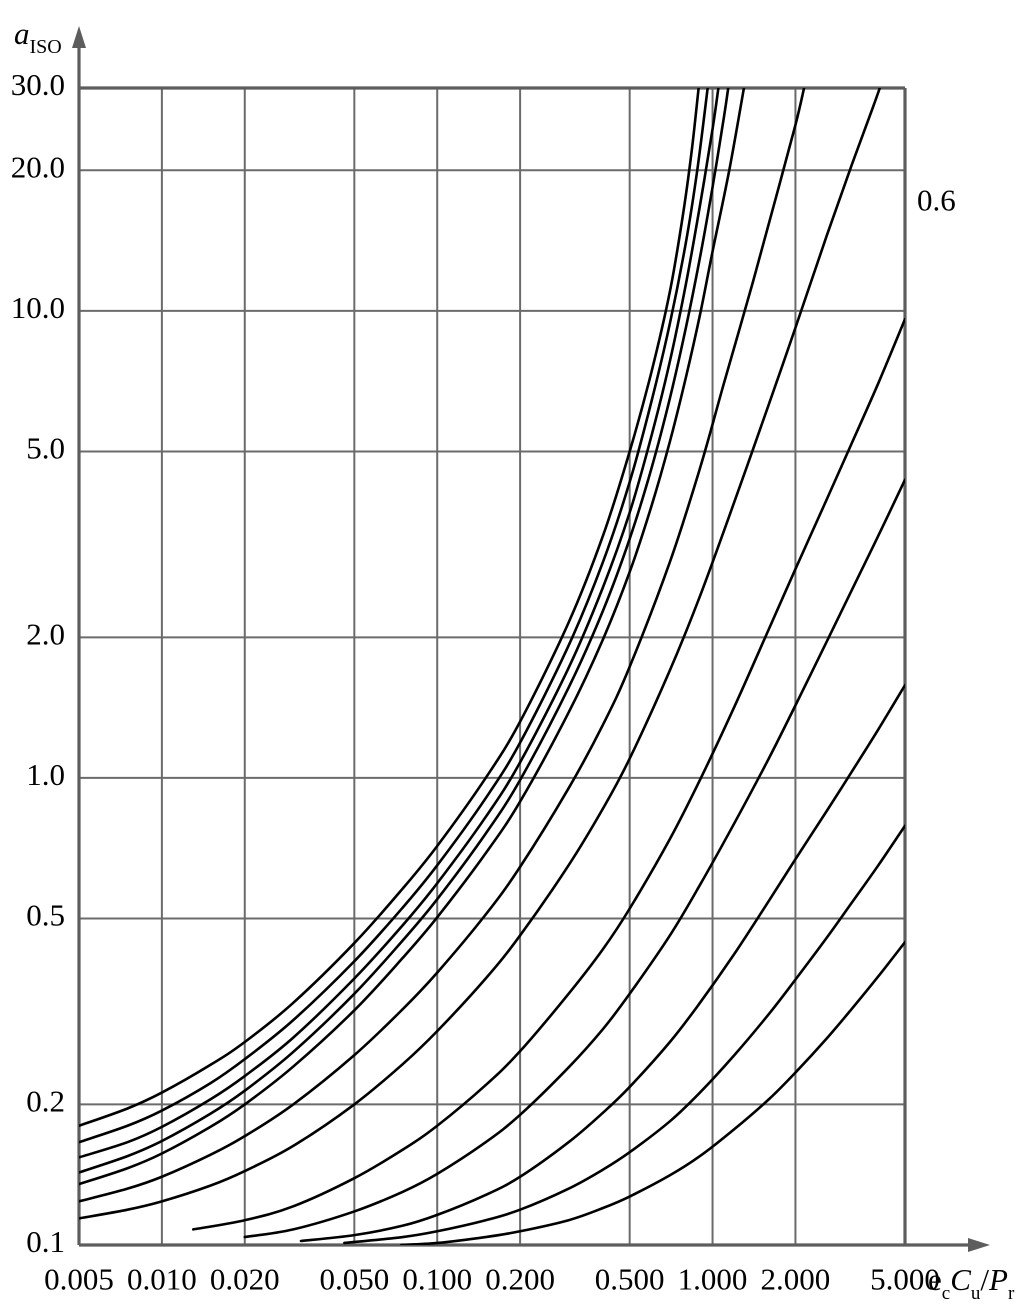  What do you see at coordinates (946, 1293) in the screenshot?
I see `x-axis-title-e-sub: c` at bounding box center [946, 1293].